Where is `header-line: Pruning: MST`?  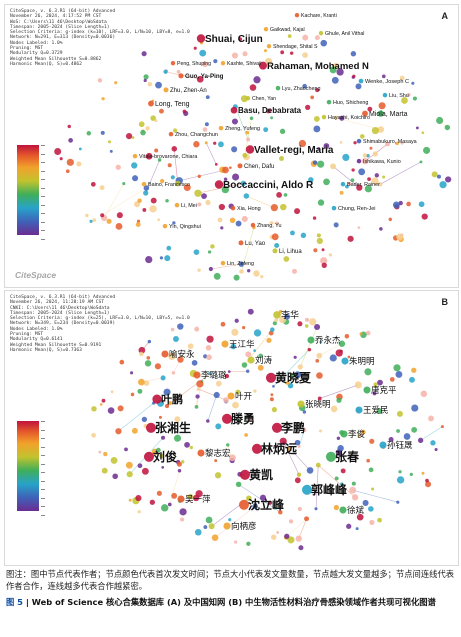 header-line: Pruning: MST is located at coordinates (27, 49).